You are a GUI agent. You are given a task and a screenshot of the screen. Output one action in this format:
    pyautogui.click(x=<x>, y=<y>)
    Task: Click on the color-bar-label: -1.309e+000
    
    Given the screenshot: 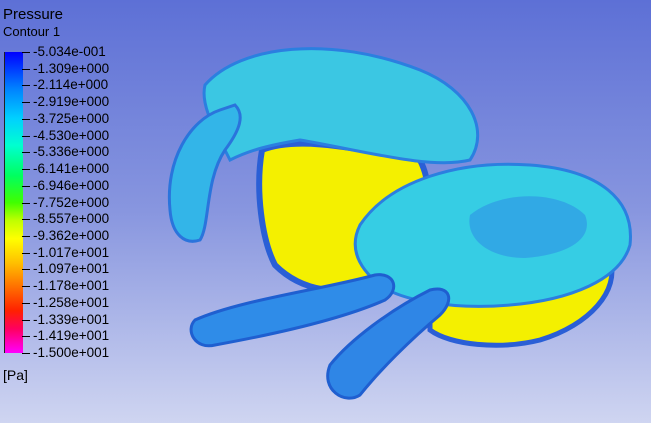 What is the action you would take?
    pyautogui.click(x=71, y=68)
    